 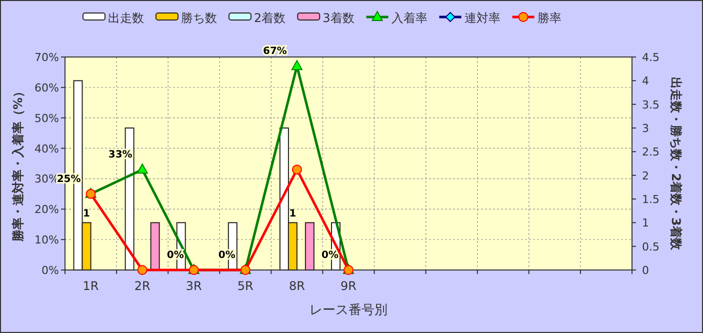 What do you see at coordinates (46, 179) in the screenshot?
I see `y-tick-label: 30%` at bounding box center [46, 179].